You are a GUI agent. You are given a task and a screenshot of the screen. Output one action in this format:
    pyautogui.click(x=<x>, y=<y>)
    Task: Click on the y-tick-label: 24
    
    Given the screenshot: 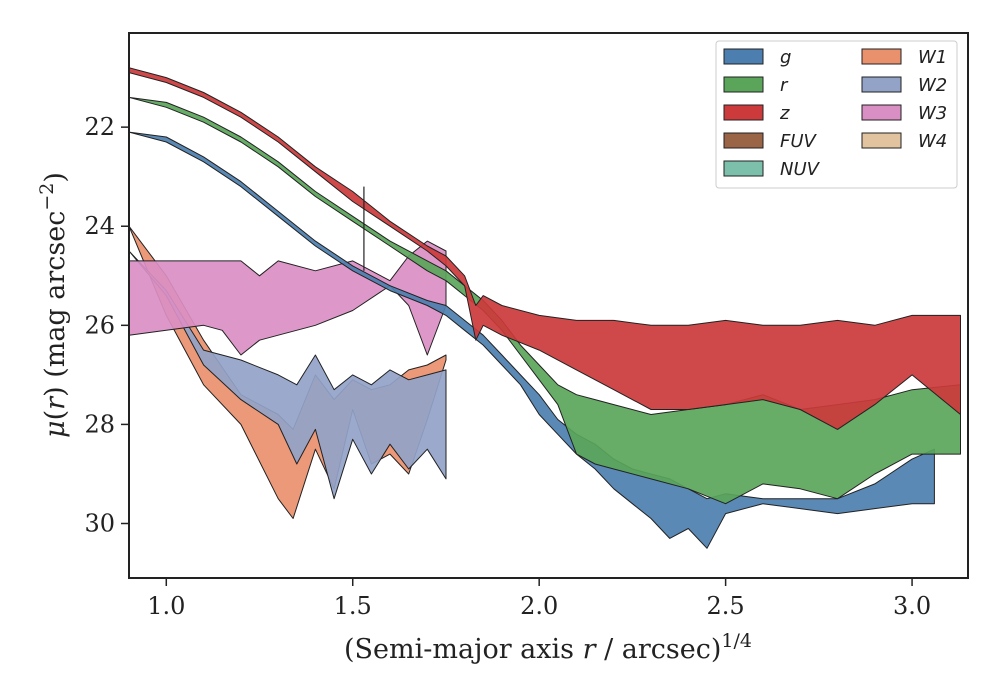 What is the action you would take?
    pyautogui.click(x=99, y=226)
    